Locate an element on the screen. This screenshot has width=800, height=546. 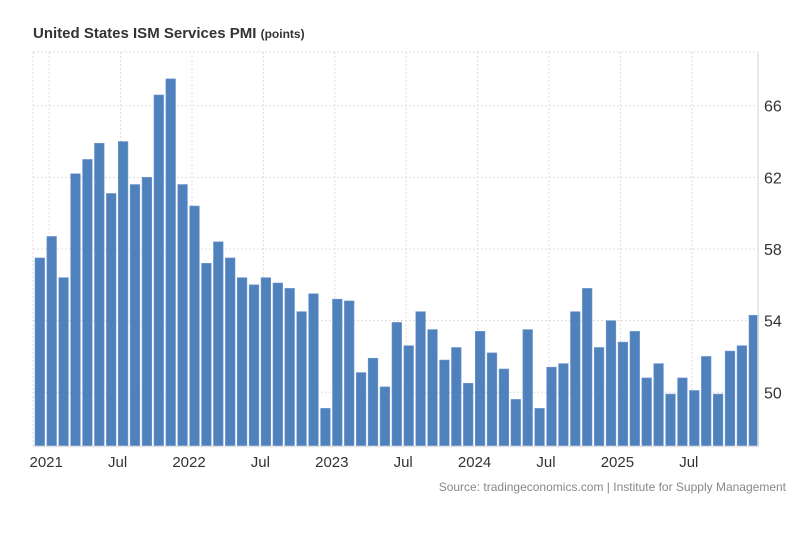
chart-title: United States ISM Services PMI (points) is located at coordinates (169, 33).